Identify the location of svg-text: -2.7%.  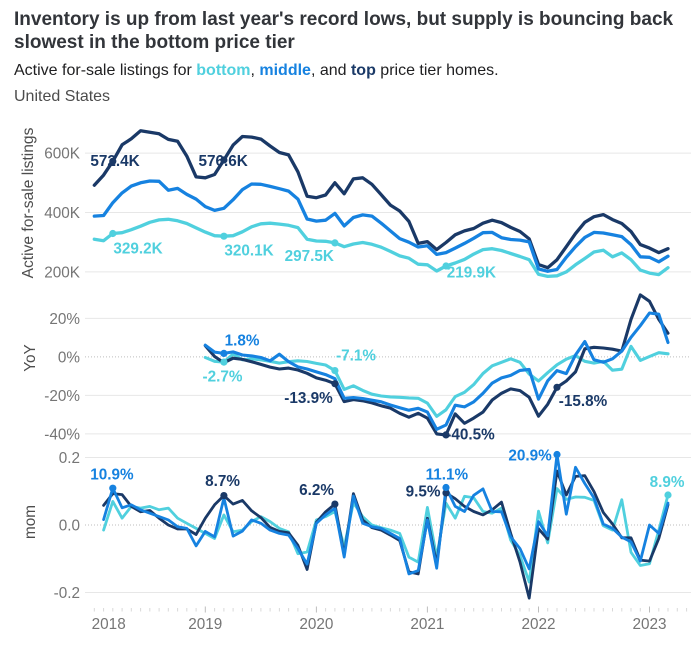
(223, 377).